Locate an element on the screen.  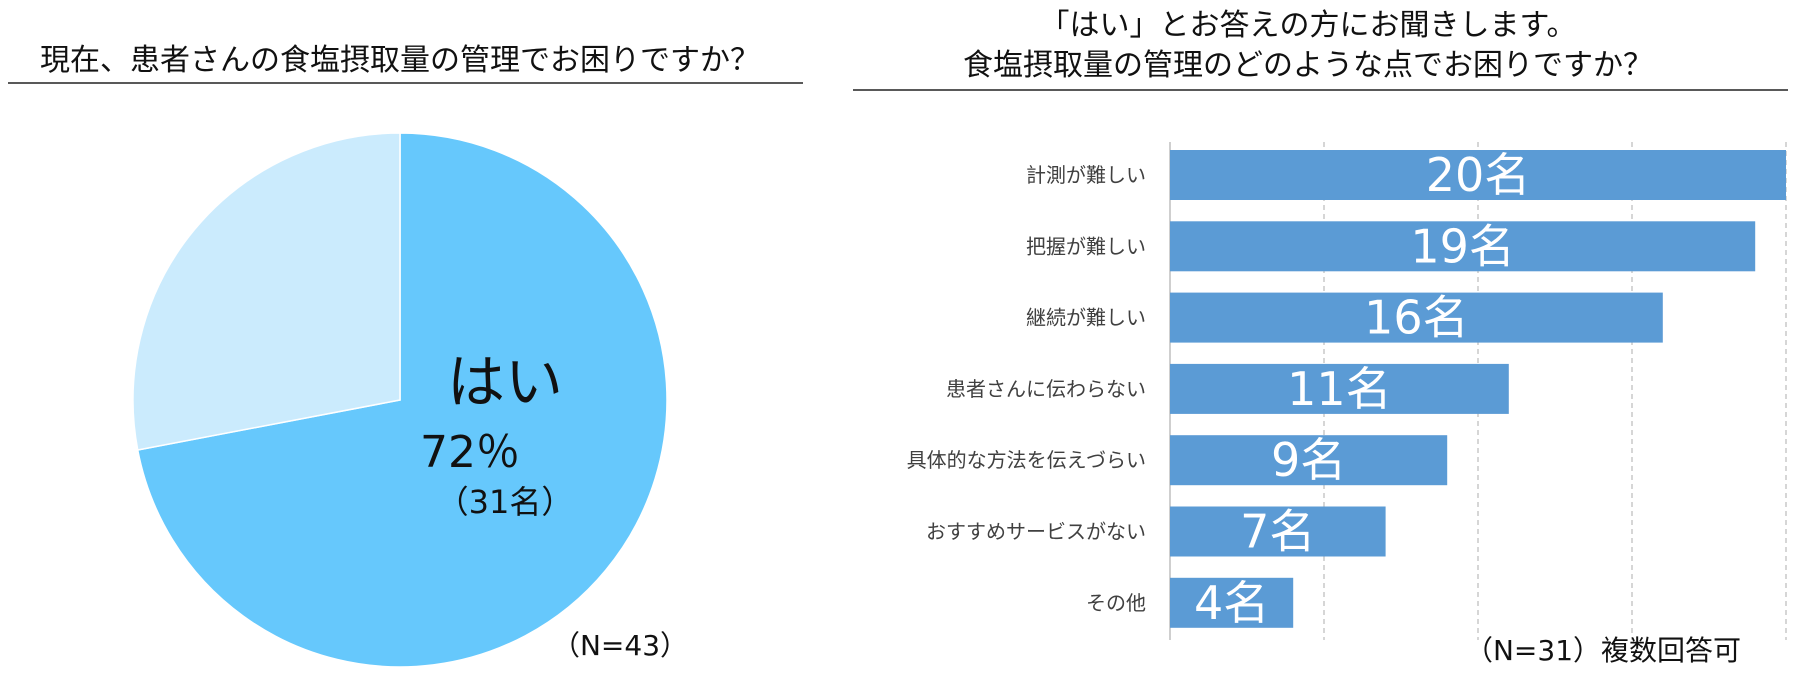
pie-sample-size-note: （N=43） is located at coordinates (620, 645).